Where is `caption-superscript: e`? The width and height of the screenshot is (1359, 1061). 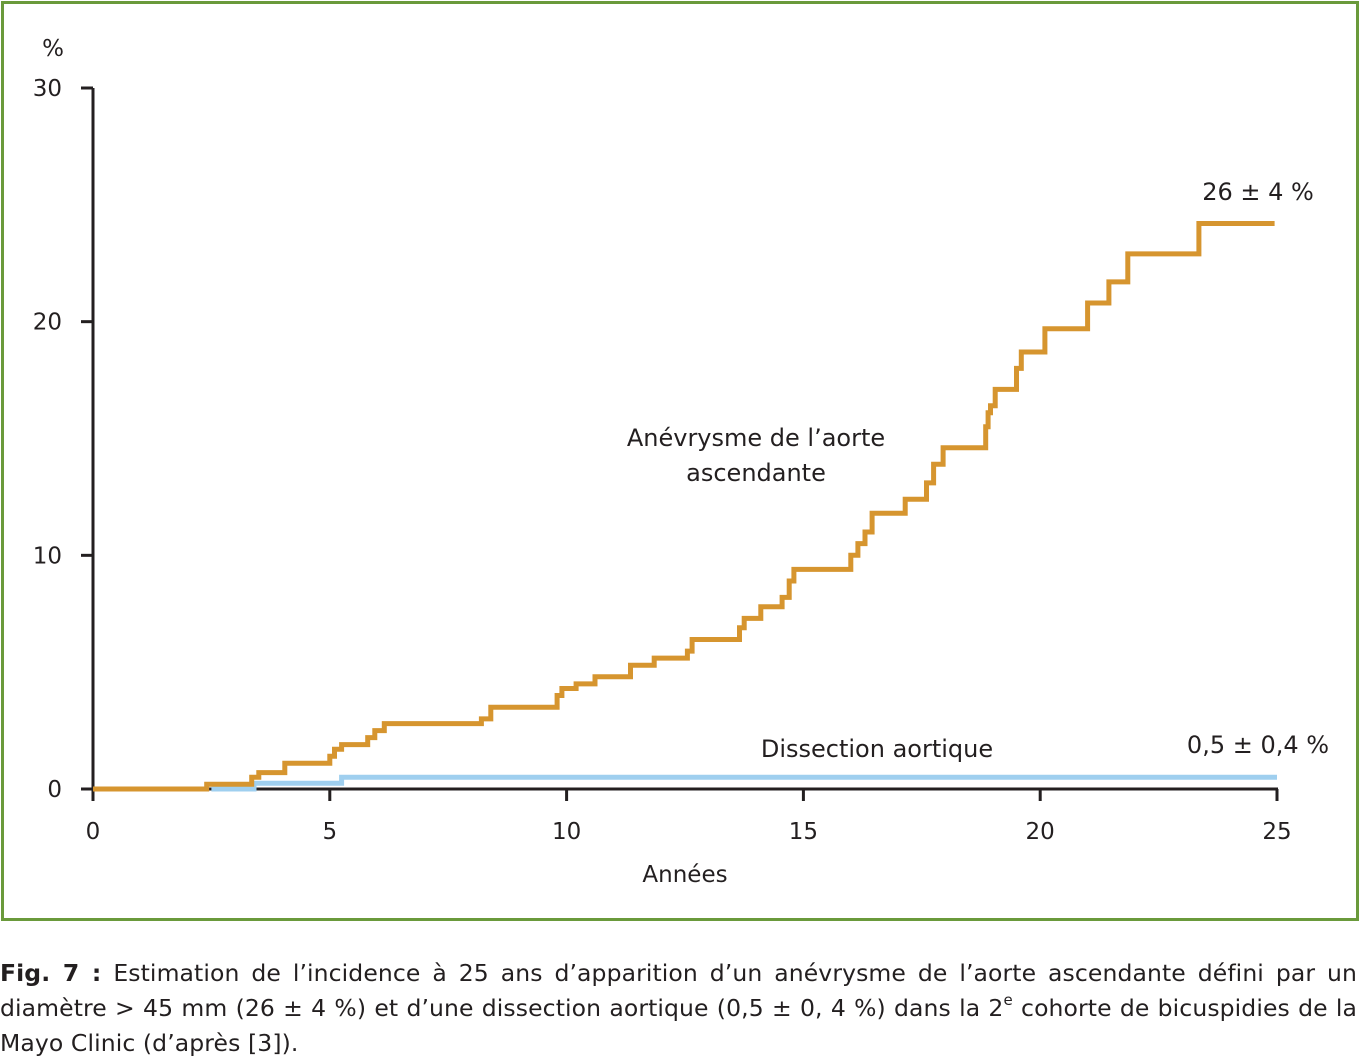 caption-superscript: e is located at coordinates (1008, 1000).